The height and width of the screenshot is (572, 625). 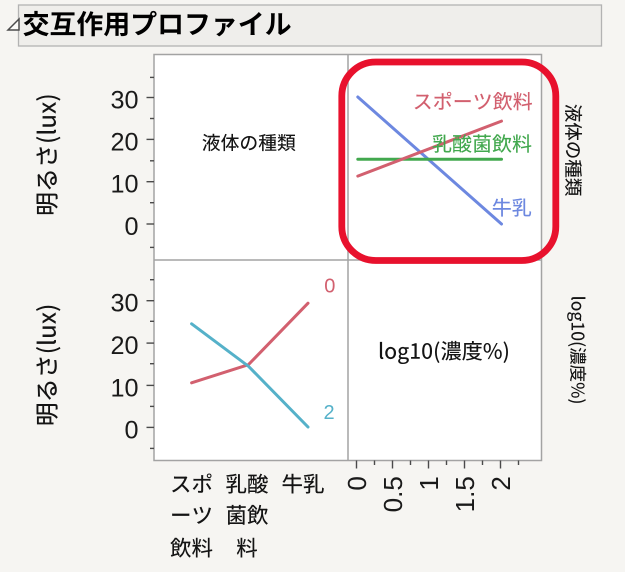 I want to click on svg-text: 0.5, so click(x=393, y=494).